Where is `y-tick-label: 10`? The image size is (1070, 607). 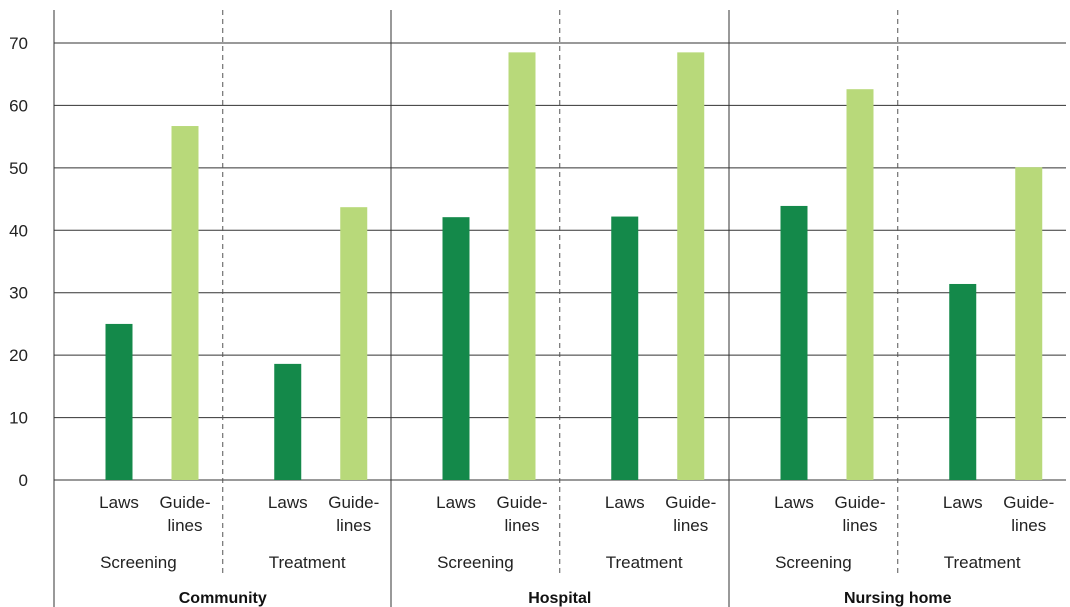 y-tick-label: 10 is located at coordinates (18, 418).